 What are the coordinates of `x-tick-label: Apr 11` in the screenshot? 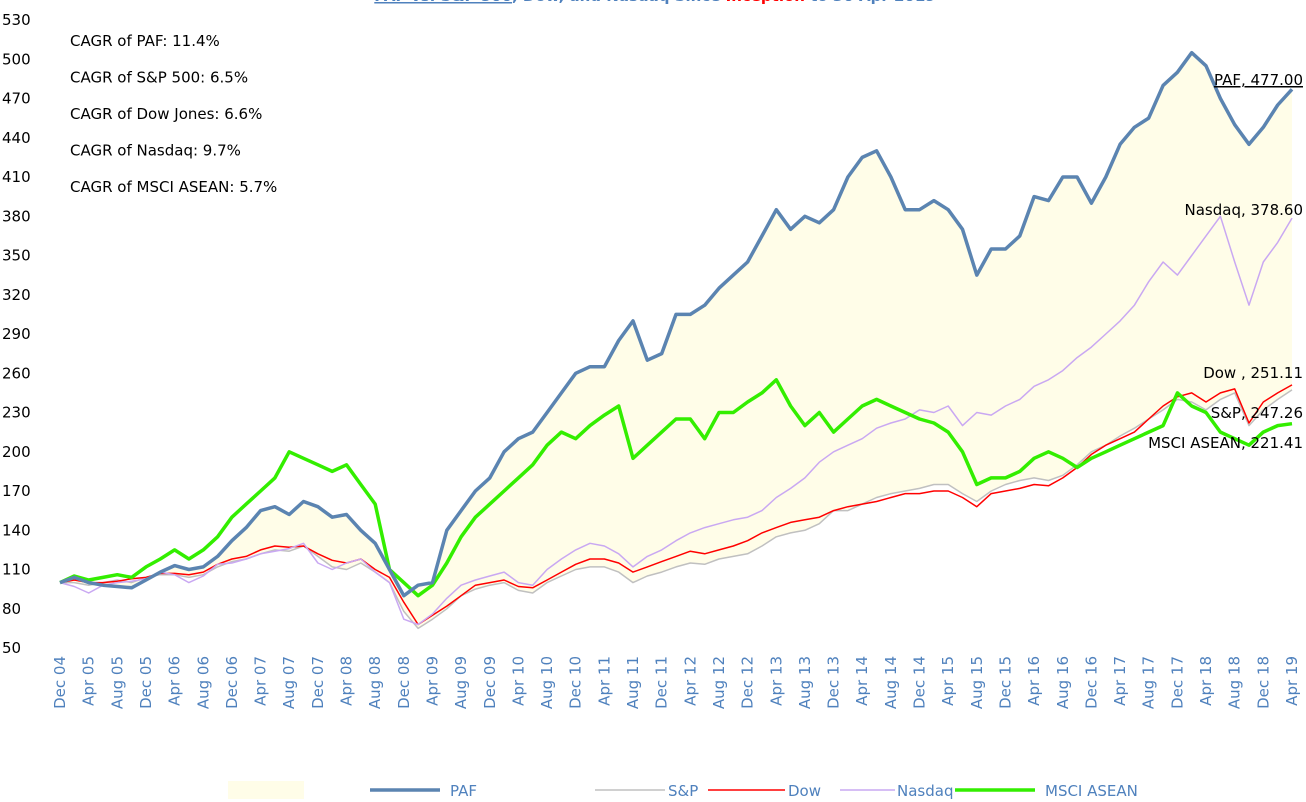 It's located at (604, 681).